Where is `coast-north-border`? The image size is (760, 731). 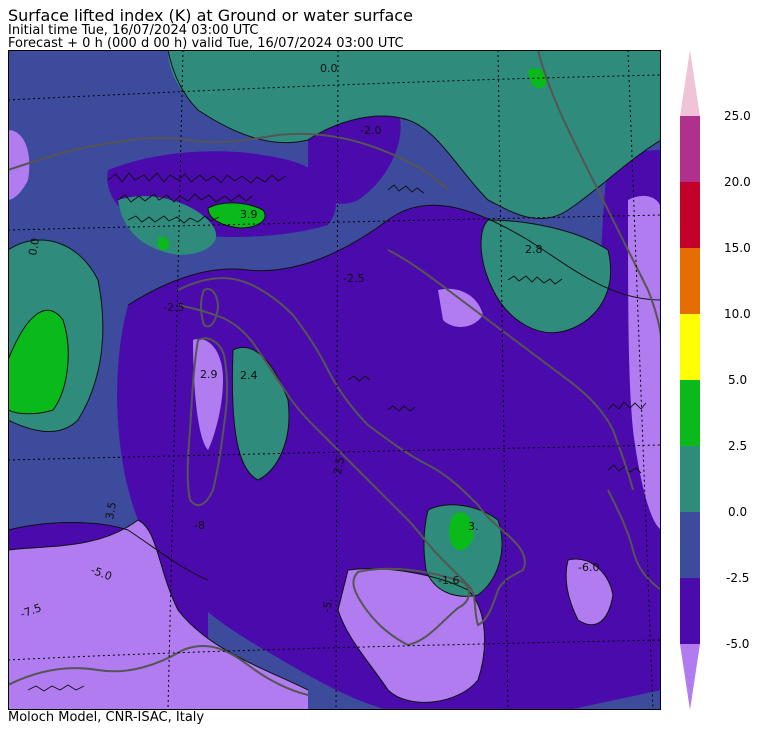 coast-north-border is located at coordinates (228, 161).